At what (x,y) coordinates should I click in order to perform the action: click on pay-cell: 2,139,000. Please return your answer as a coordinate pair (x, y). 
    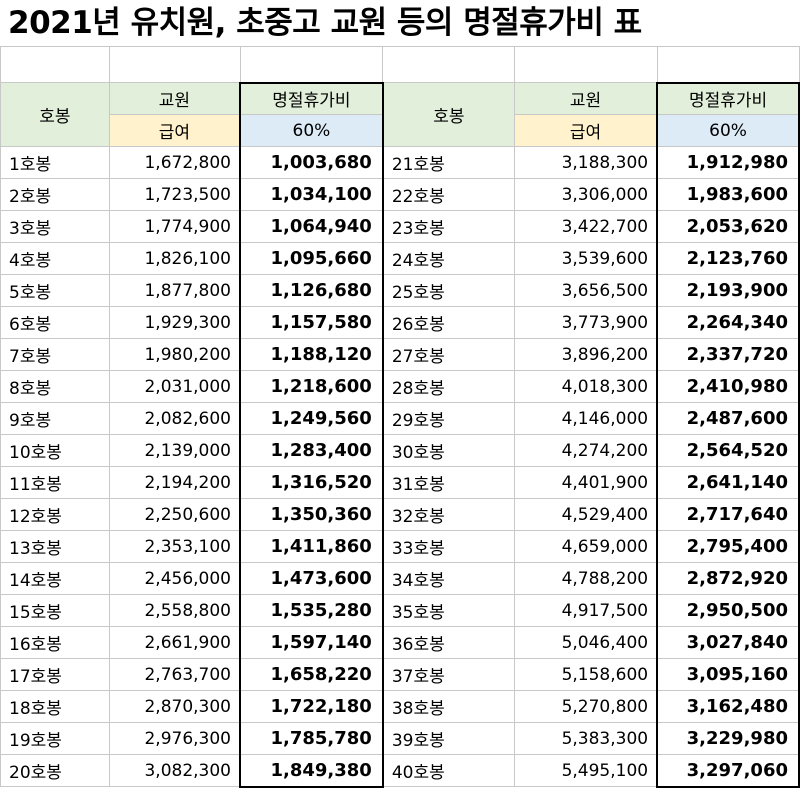
    Looking at the image, I should click on (174, 450).